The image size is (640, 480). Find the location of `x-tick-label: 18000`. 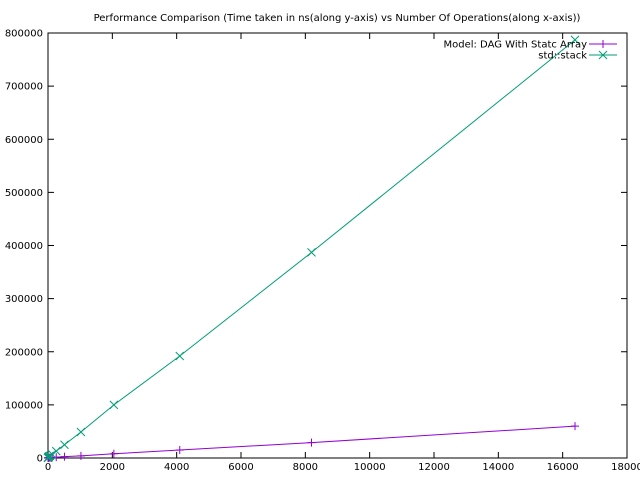

x-tick-label: 18000 is located at coordinates (625, 467).